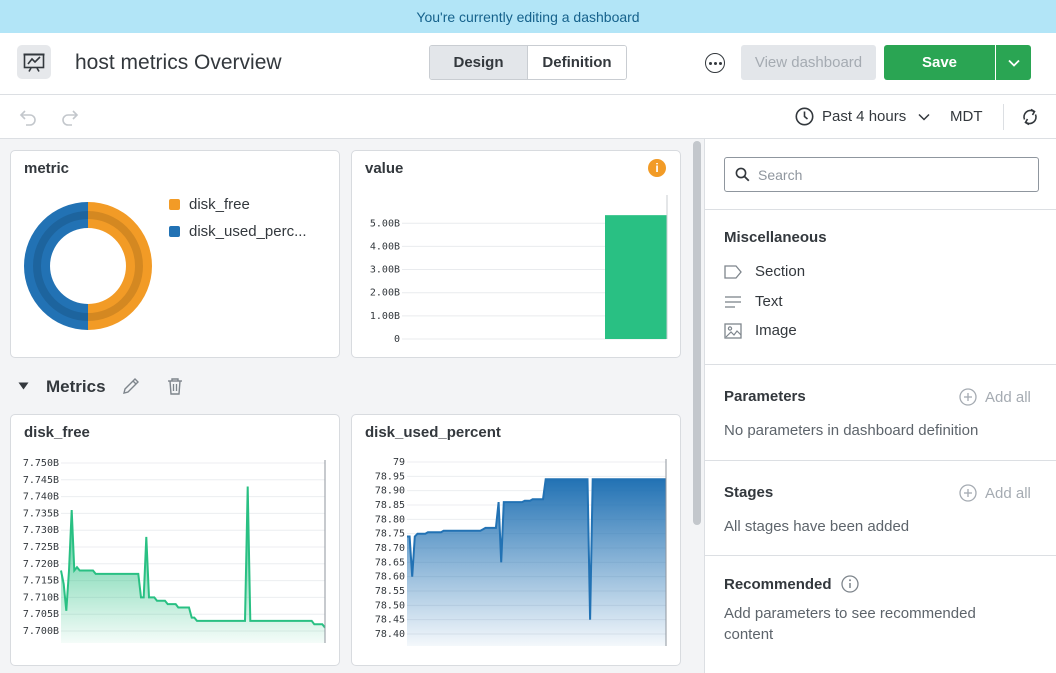 The image size is (1056, 673). Describe the element at coordinates (808, 62) in the screenshot. I see `view-dashboard-button: View dashboard` at that location.